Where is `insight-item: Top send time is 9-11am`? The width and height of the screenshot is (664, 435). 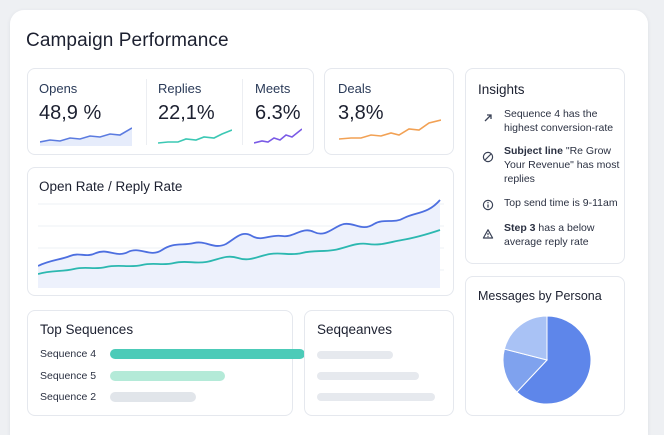
insight-item: Top send time is 9-11am is located at coordinates (563, 203).